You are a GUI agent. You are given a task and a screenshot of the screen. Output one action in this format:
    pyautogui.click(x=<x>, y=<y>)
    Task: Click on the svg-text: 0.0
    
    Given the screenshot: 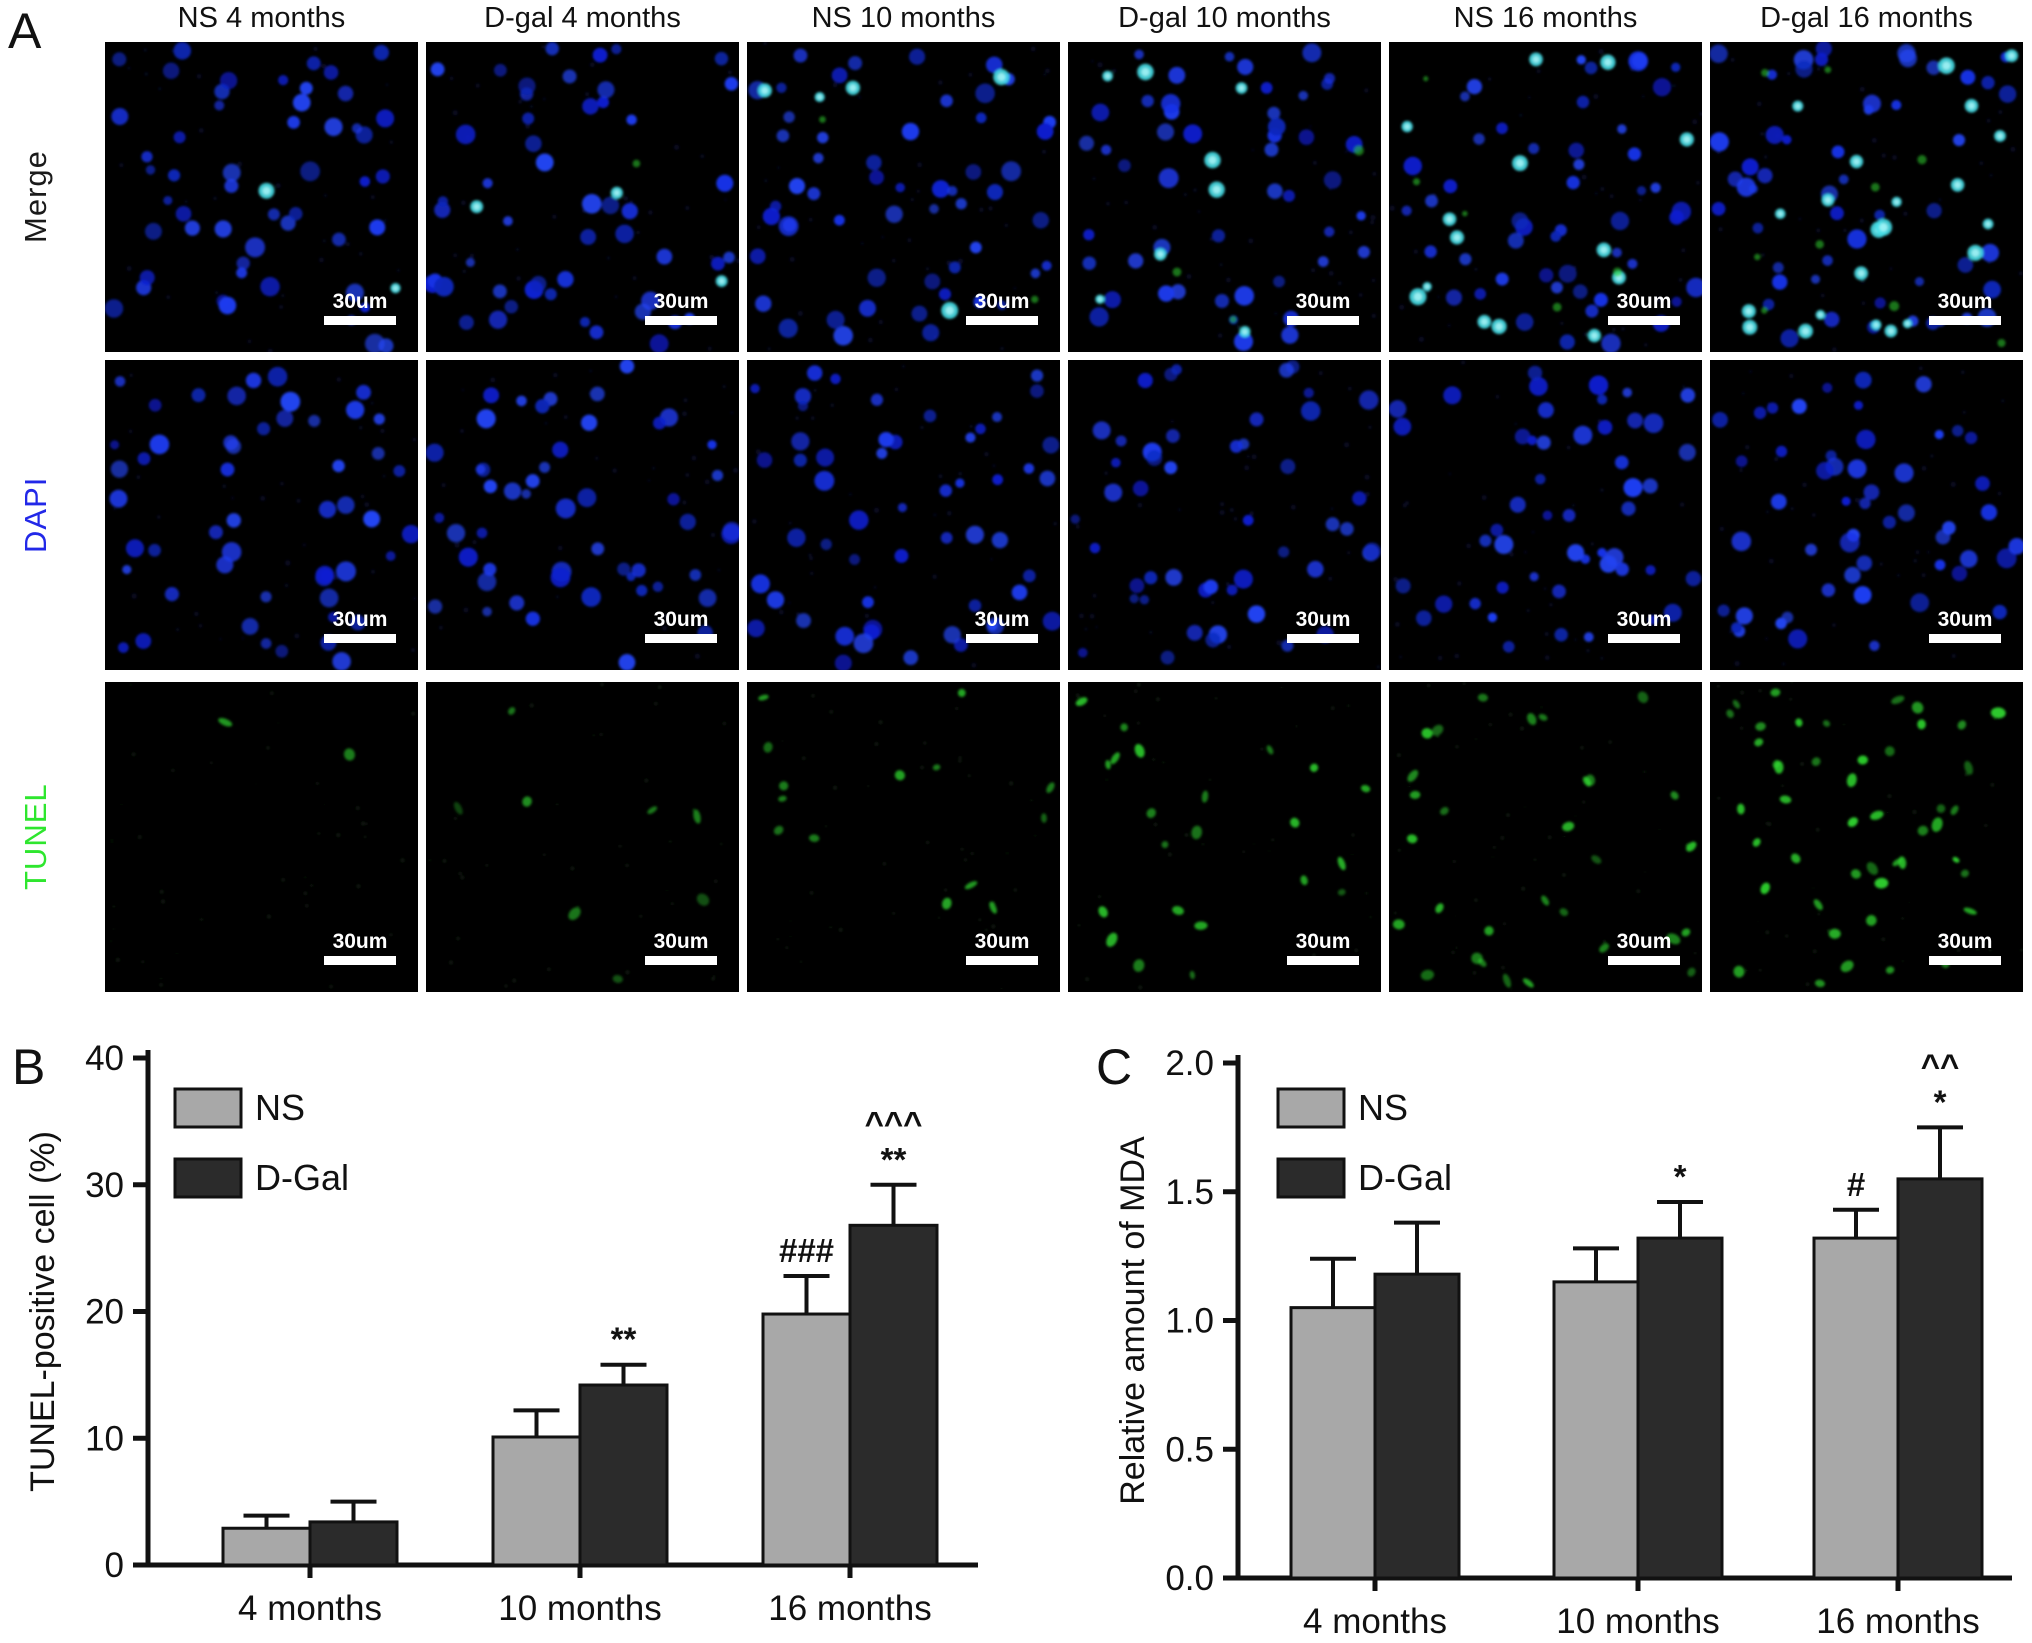 What is the action you would take?
    pyautogui.click(x=1189, y=1578)
    